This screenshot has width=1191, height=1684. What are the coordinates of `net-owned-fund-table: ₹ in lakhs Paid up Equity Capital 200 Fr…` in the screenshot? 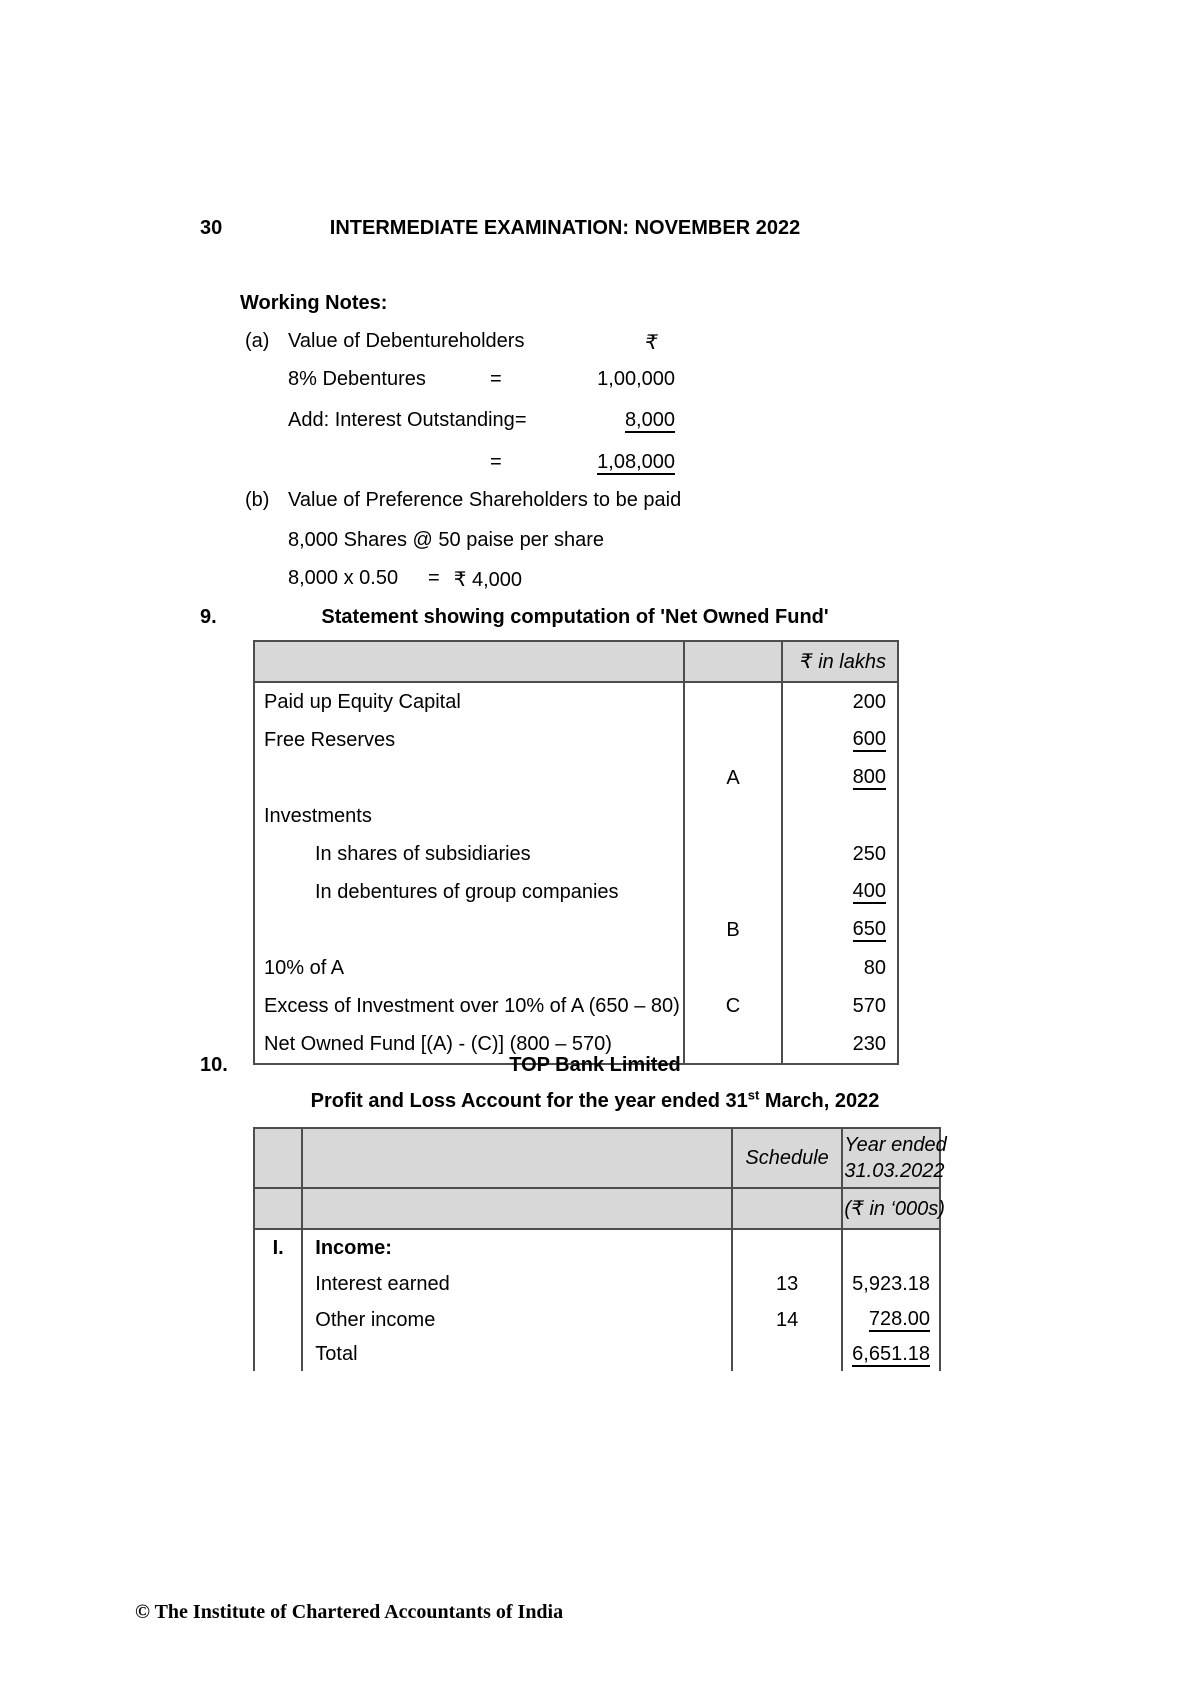 It's located at (576, 852).